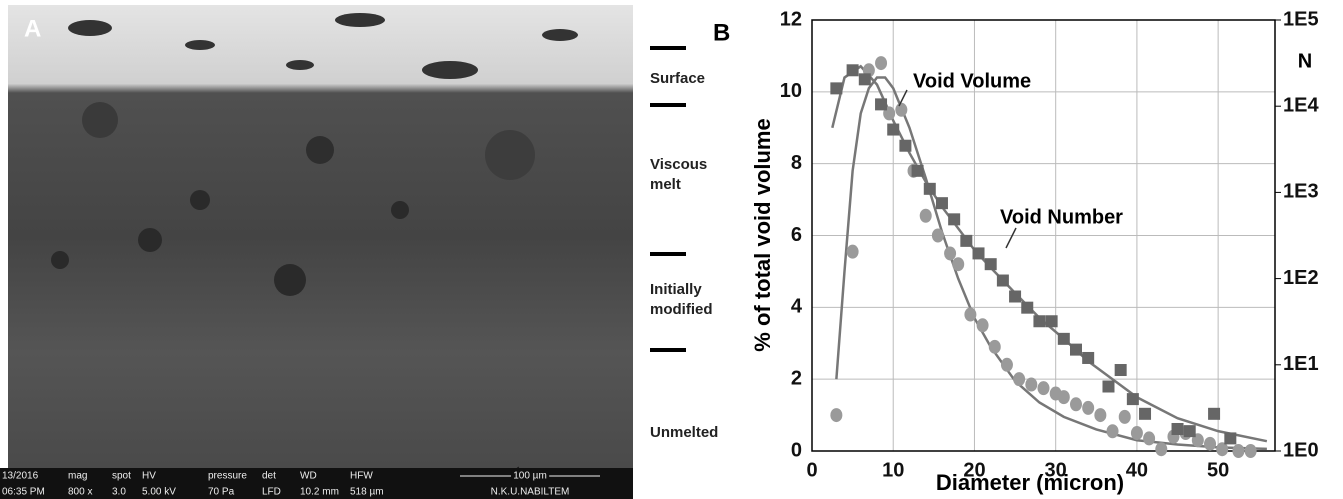  I want to click on y-tick-label: 8, so click(796, 163).